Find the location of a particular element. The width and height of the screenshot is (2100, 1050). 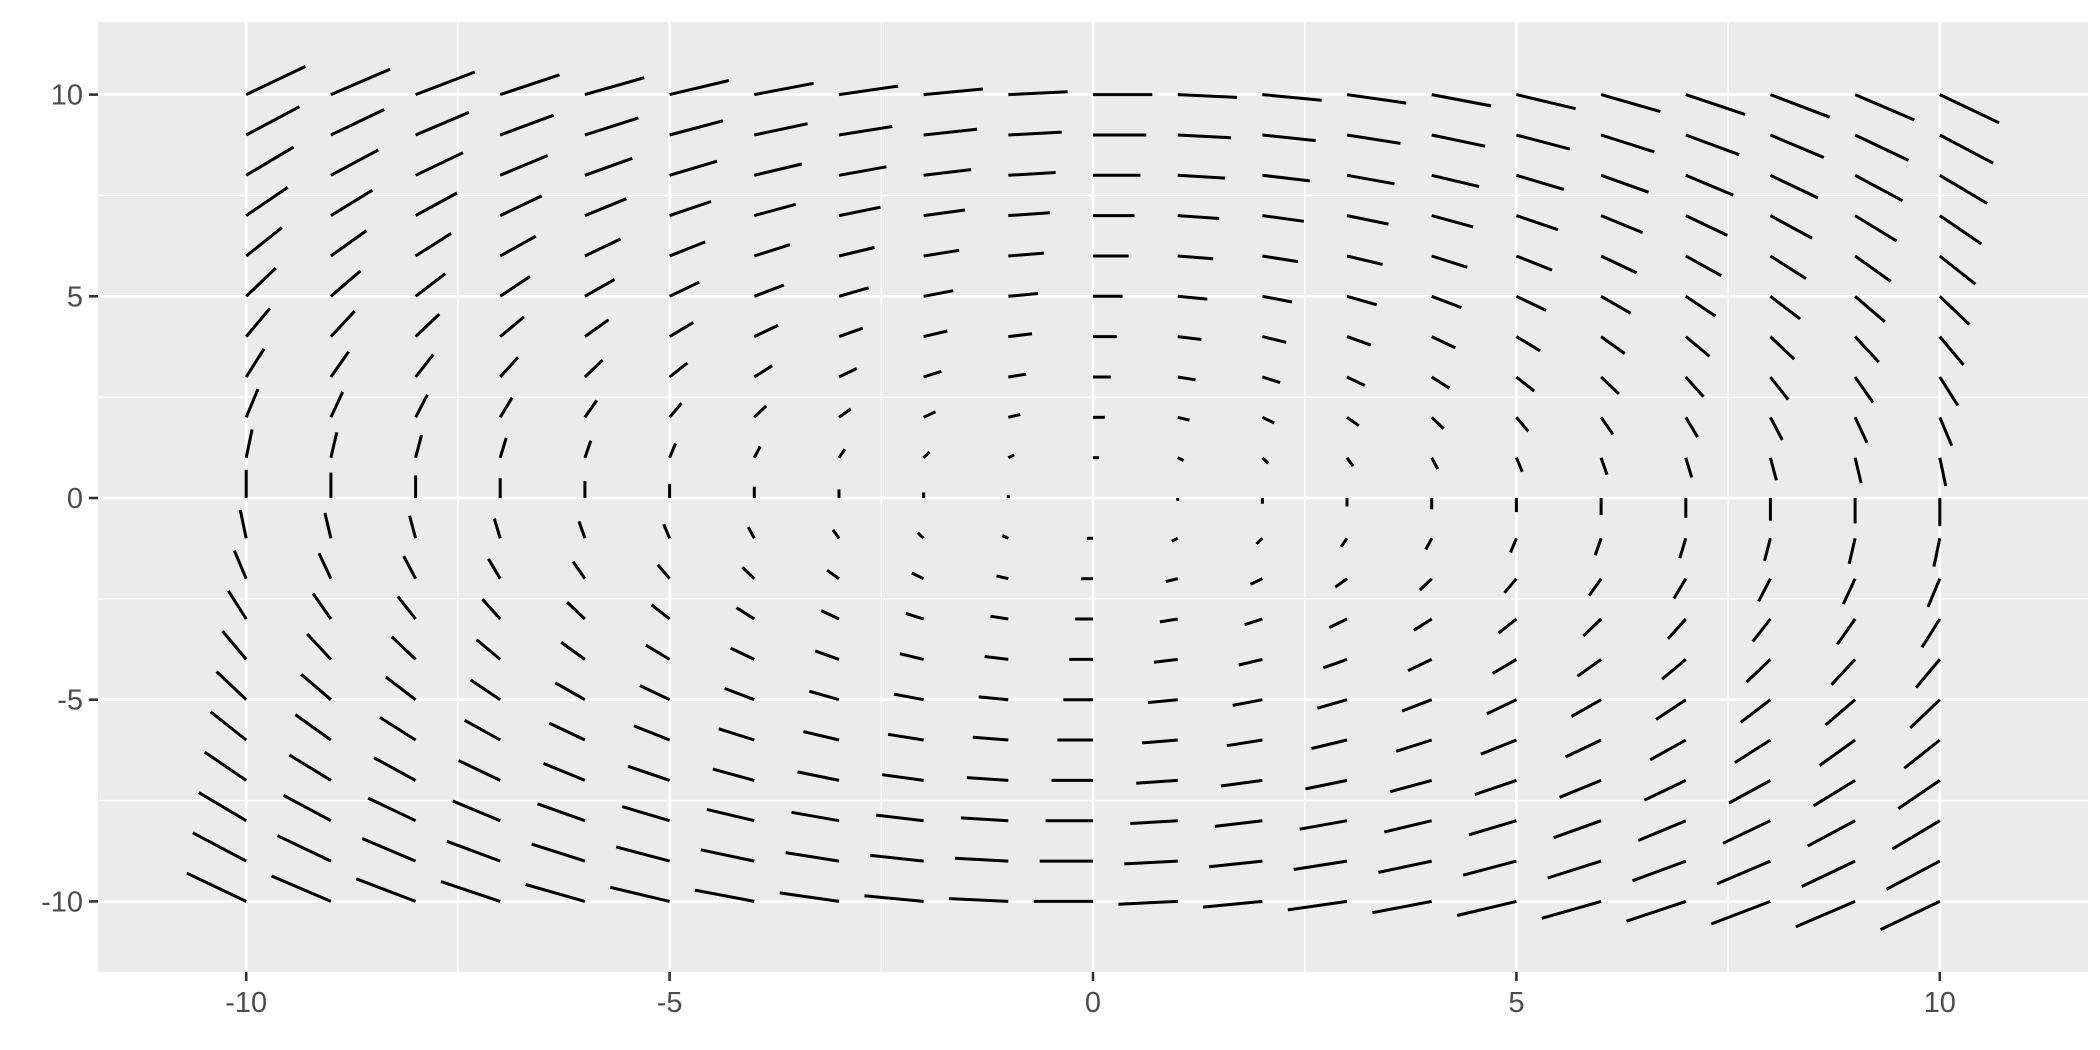

x-axis: -10 -5 0 5 10 is located at coordinates (1090, 995).